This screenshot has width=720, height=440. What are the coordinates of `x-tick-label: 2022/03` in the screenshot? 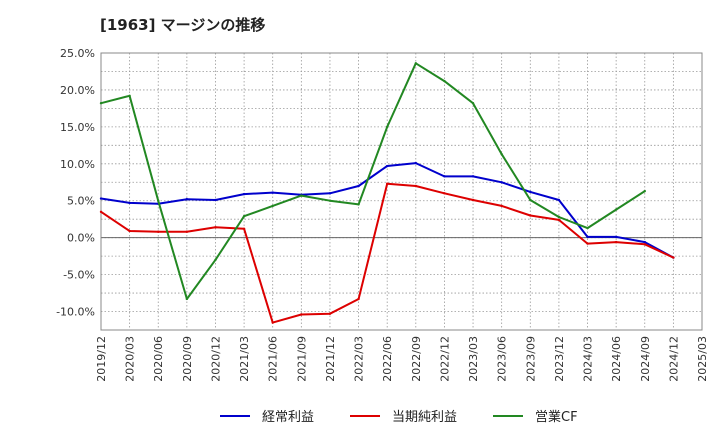 It's located at (359, 359).